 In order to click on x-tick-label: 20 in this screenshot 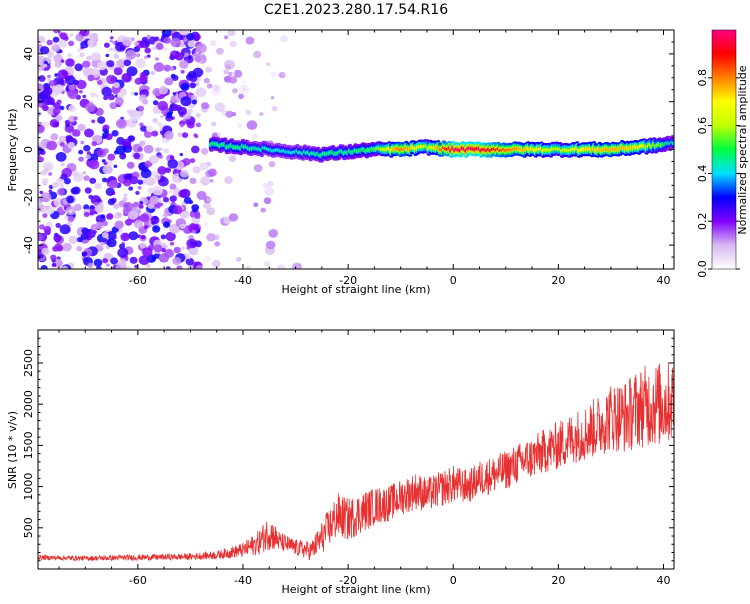, I will do `click(558, 280)`.